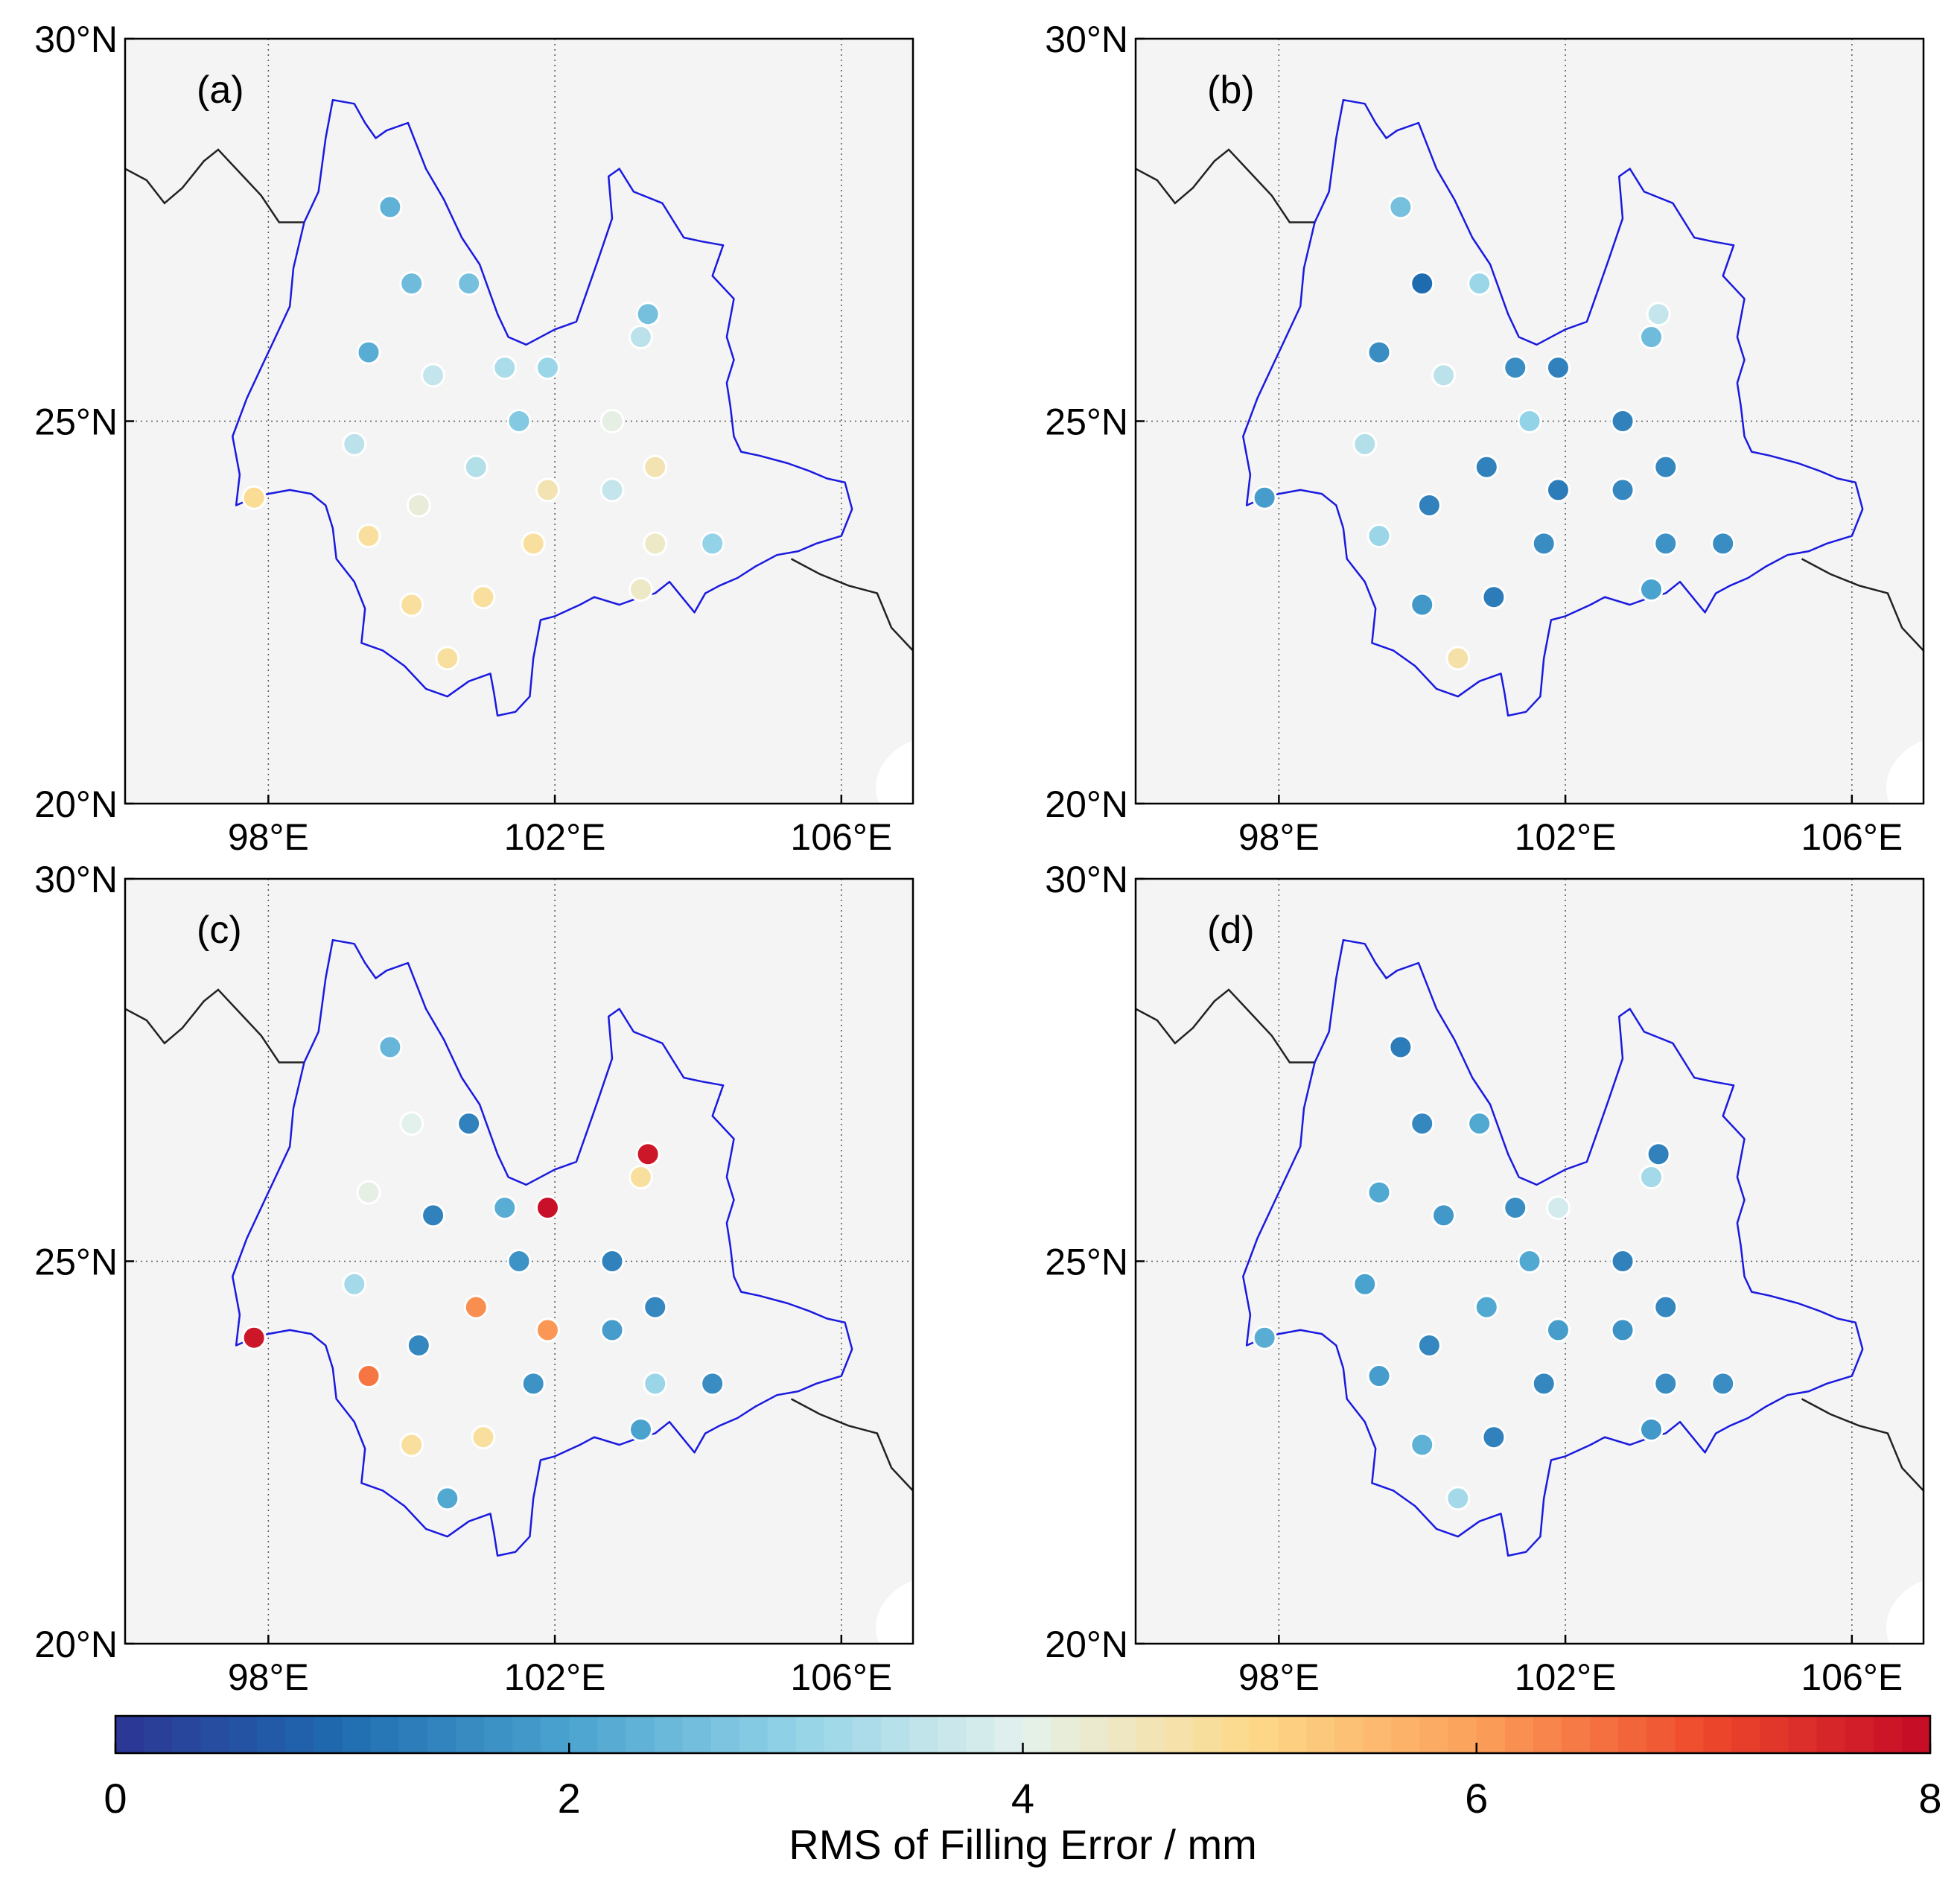  What do you see at coordinates (219, 930) in the screenshot?
I see `panel-label: (c)` at bounding box center [219, 930].